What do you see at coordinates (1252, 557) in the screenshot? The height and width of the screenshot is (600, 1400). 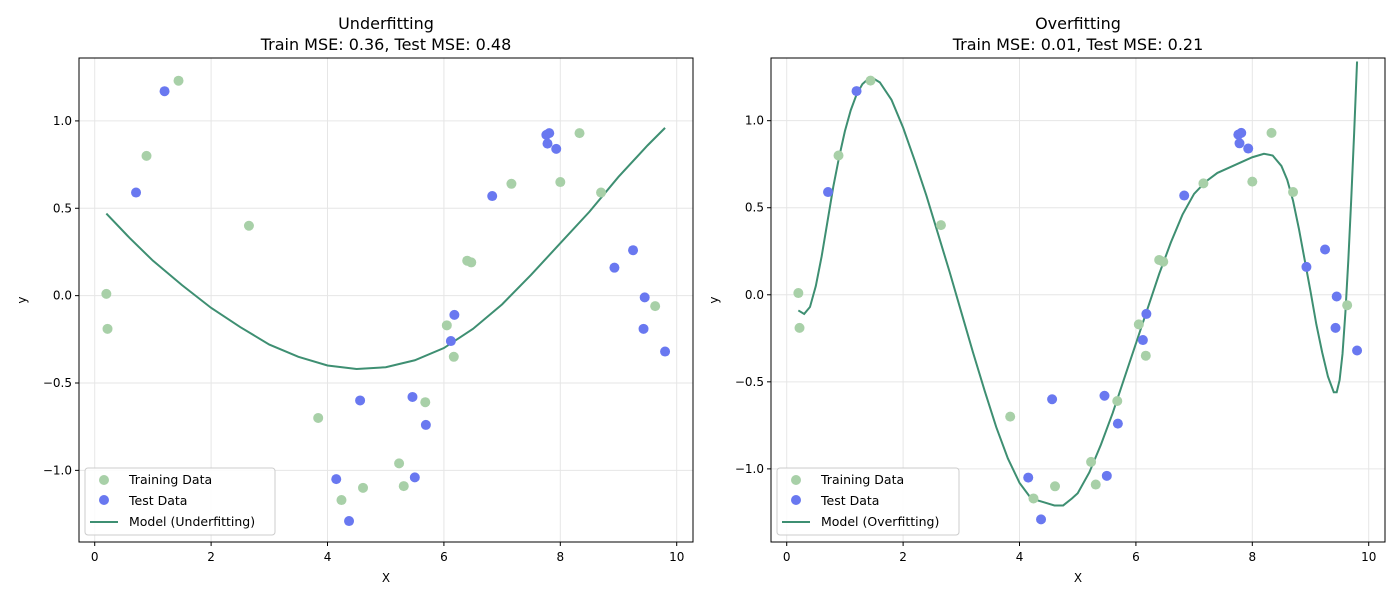 I see `x-tick-label: 8` at bounding box center [1252, 557].